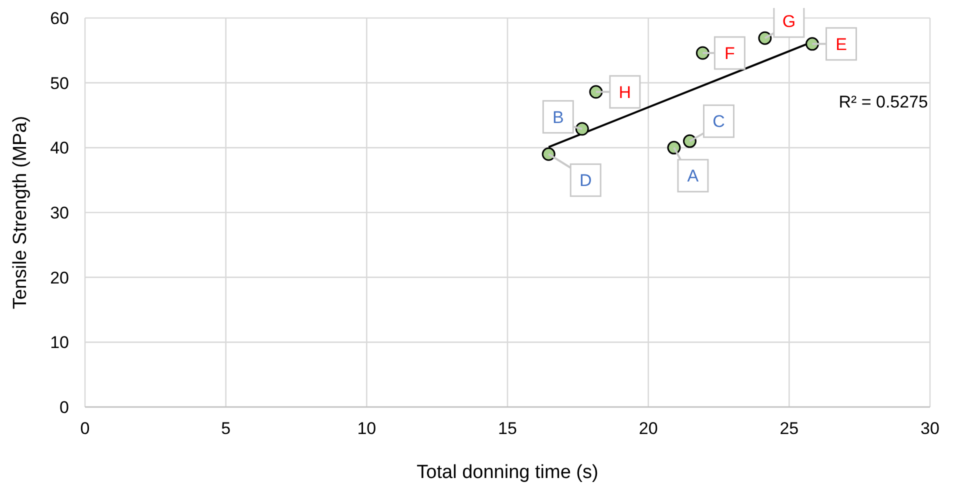 The height and width of the screenshot is (492, 954). Describe the element at coordinates (585, 180) in the screenshot. I see `data-label: D` at that location.